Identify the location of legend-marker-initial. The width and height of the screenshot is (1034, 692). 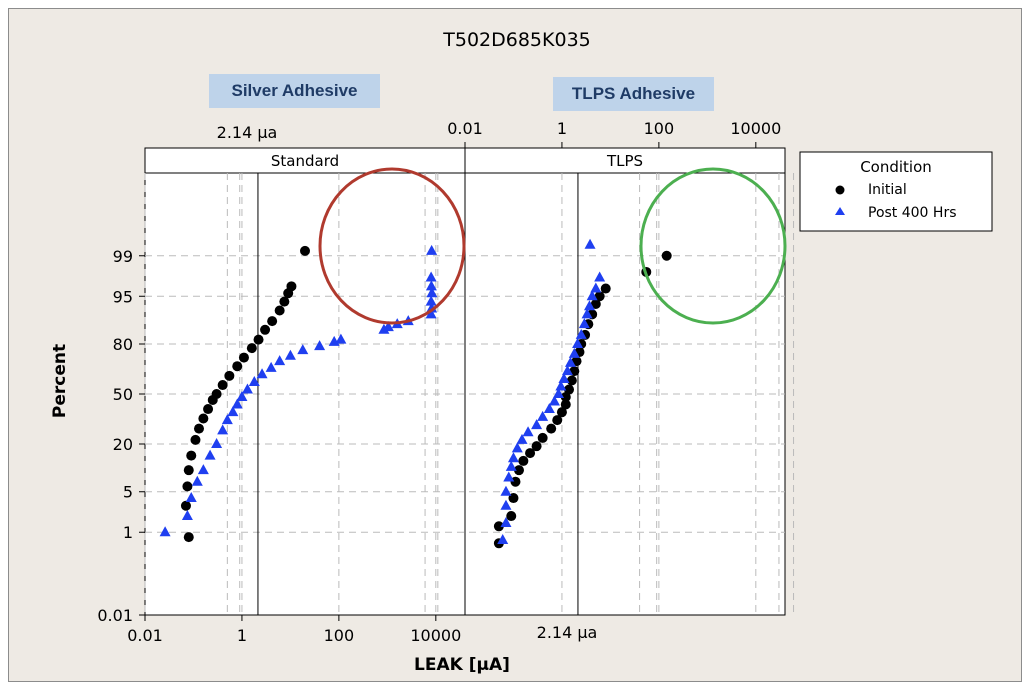
(840, 190).